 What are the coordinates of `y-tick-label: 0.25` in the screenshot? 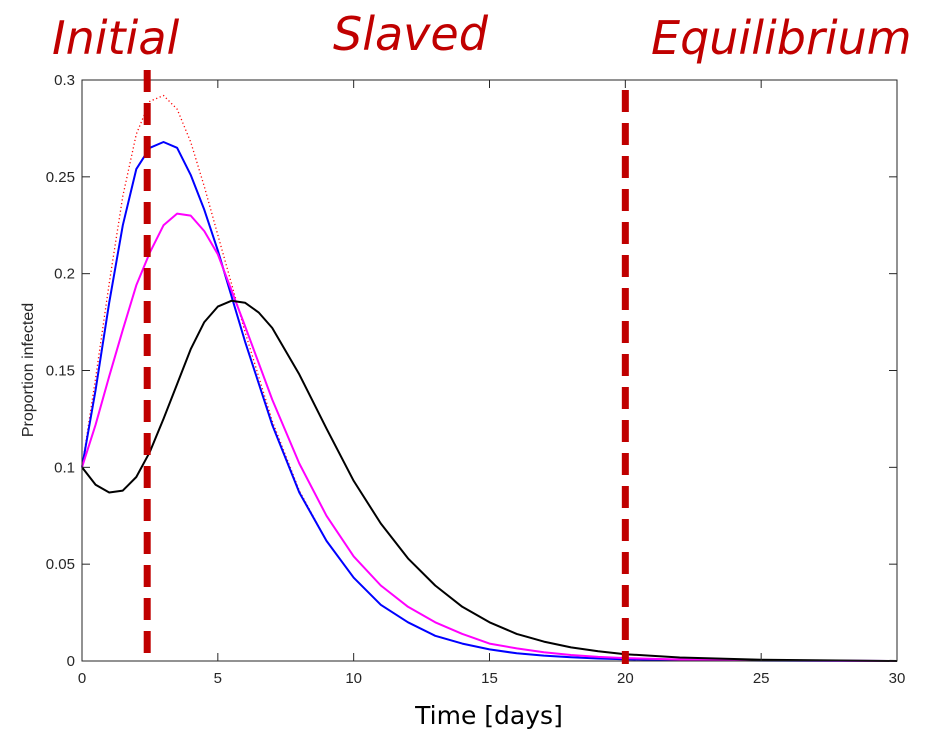 It's located at (60, 177).